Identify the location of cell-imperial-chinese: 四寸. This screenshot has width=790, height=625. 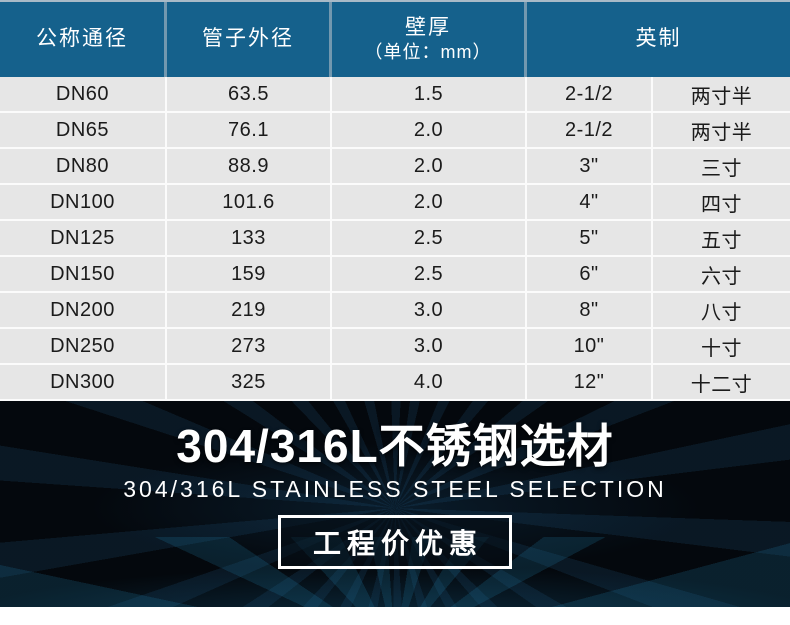
(721, 202).